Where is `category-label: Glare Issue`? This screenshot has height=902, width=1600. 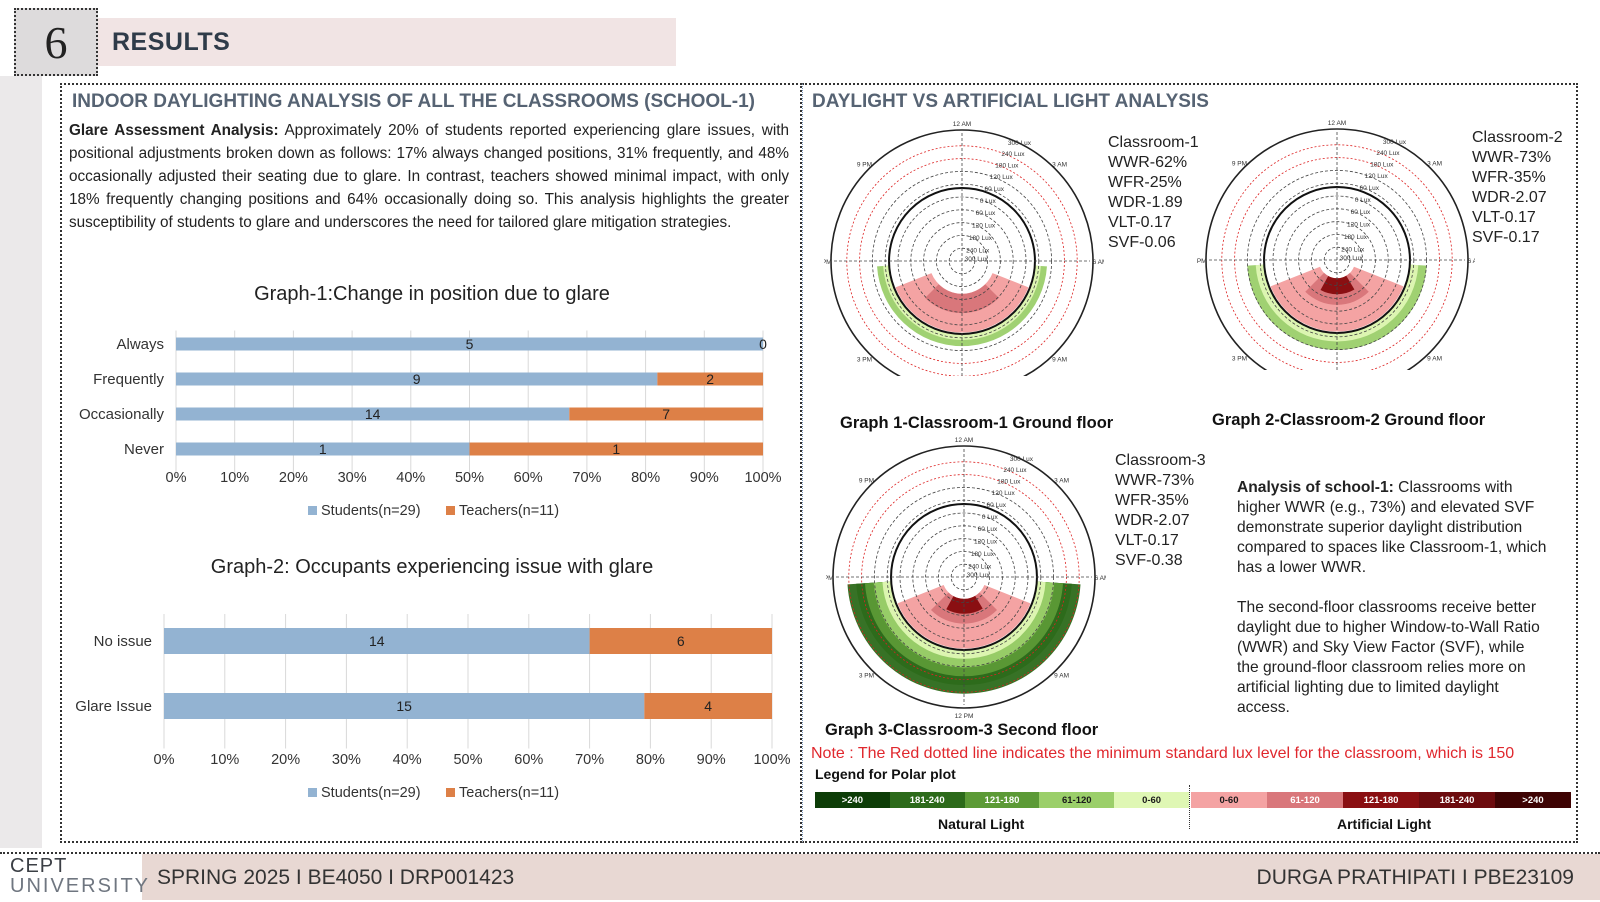 category-label: Glare Issue is located at coordinates (113, 706).